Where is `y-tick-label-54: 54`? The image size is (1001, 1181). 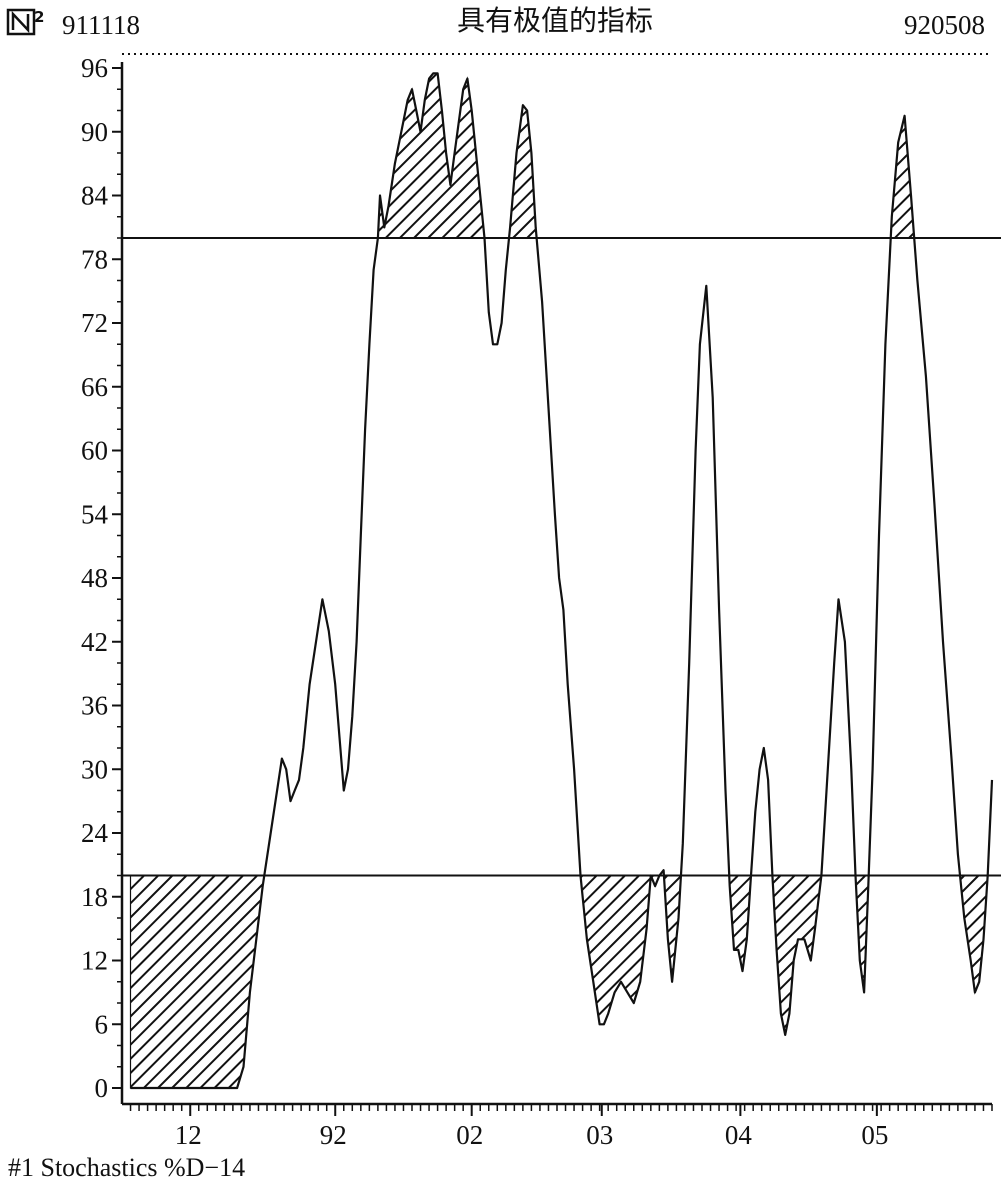 y-tick-label-54: 54 is located at coordinates (95, 514).